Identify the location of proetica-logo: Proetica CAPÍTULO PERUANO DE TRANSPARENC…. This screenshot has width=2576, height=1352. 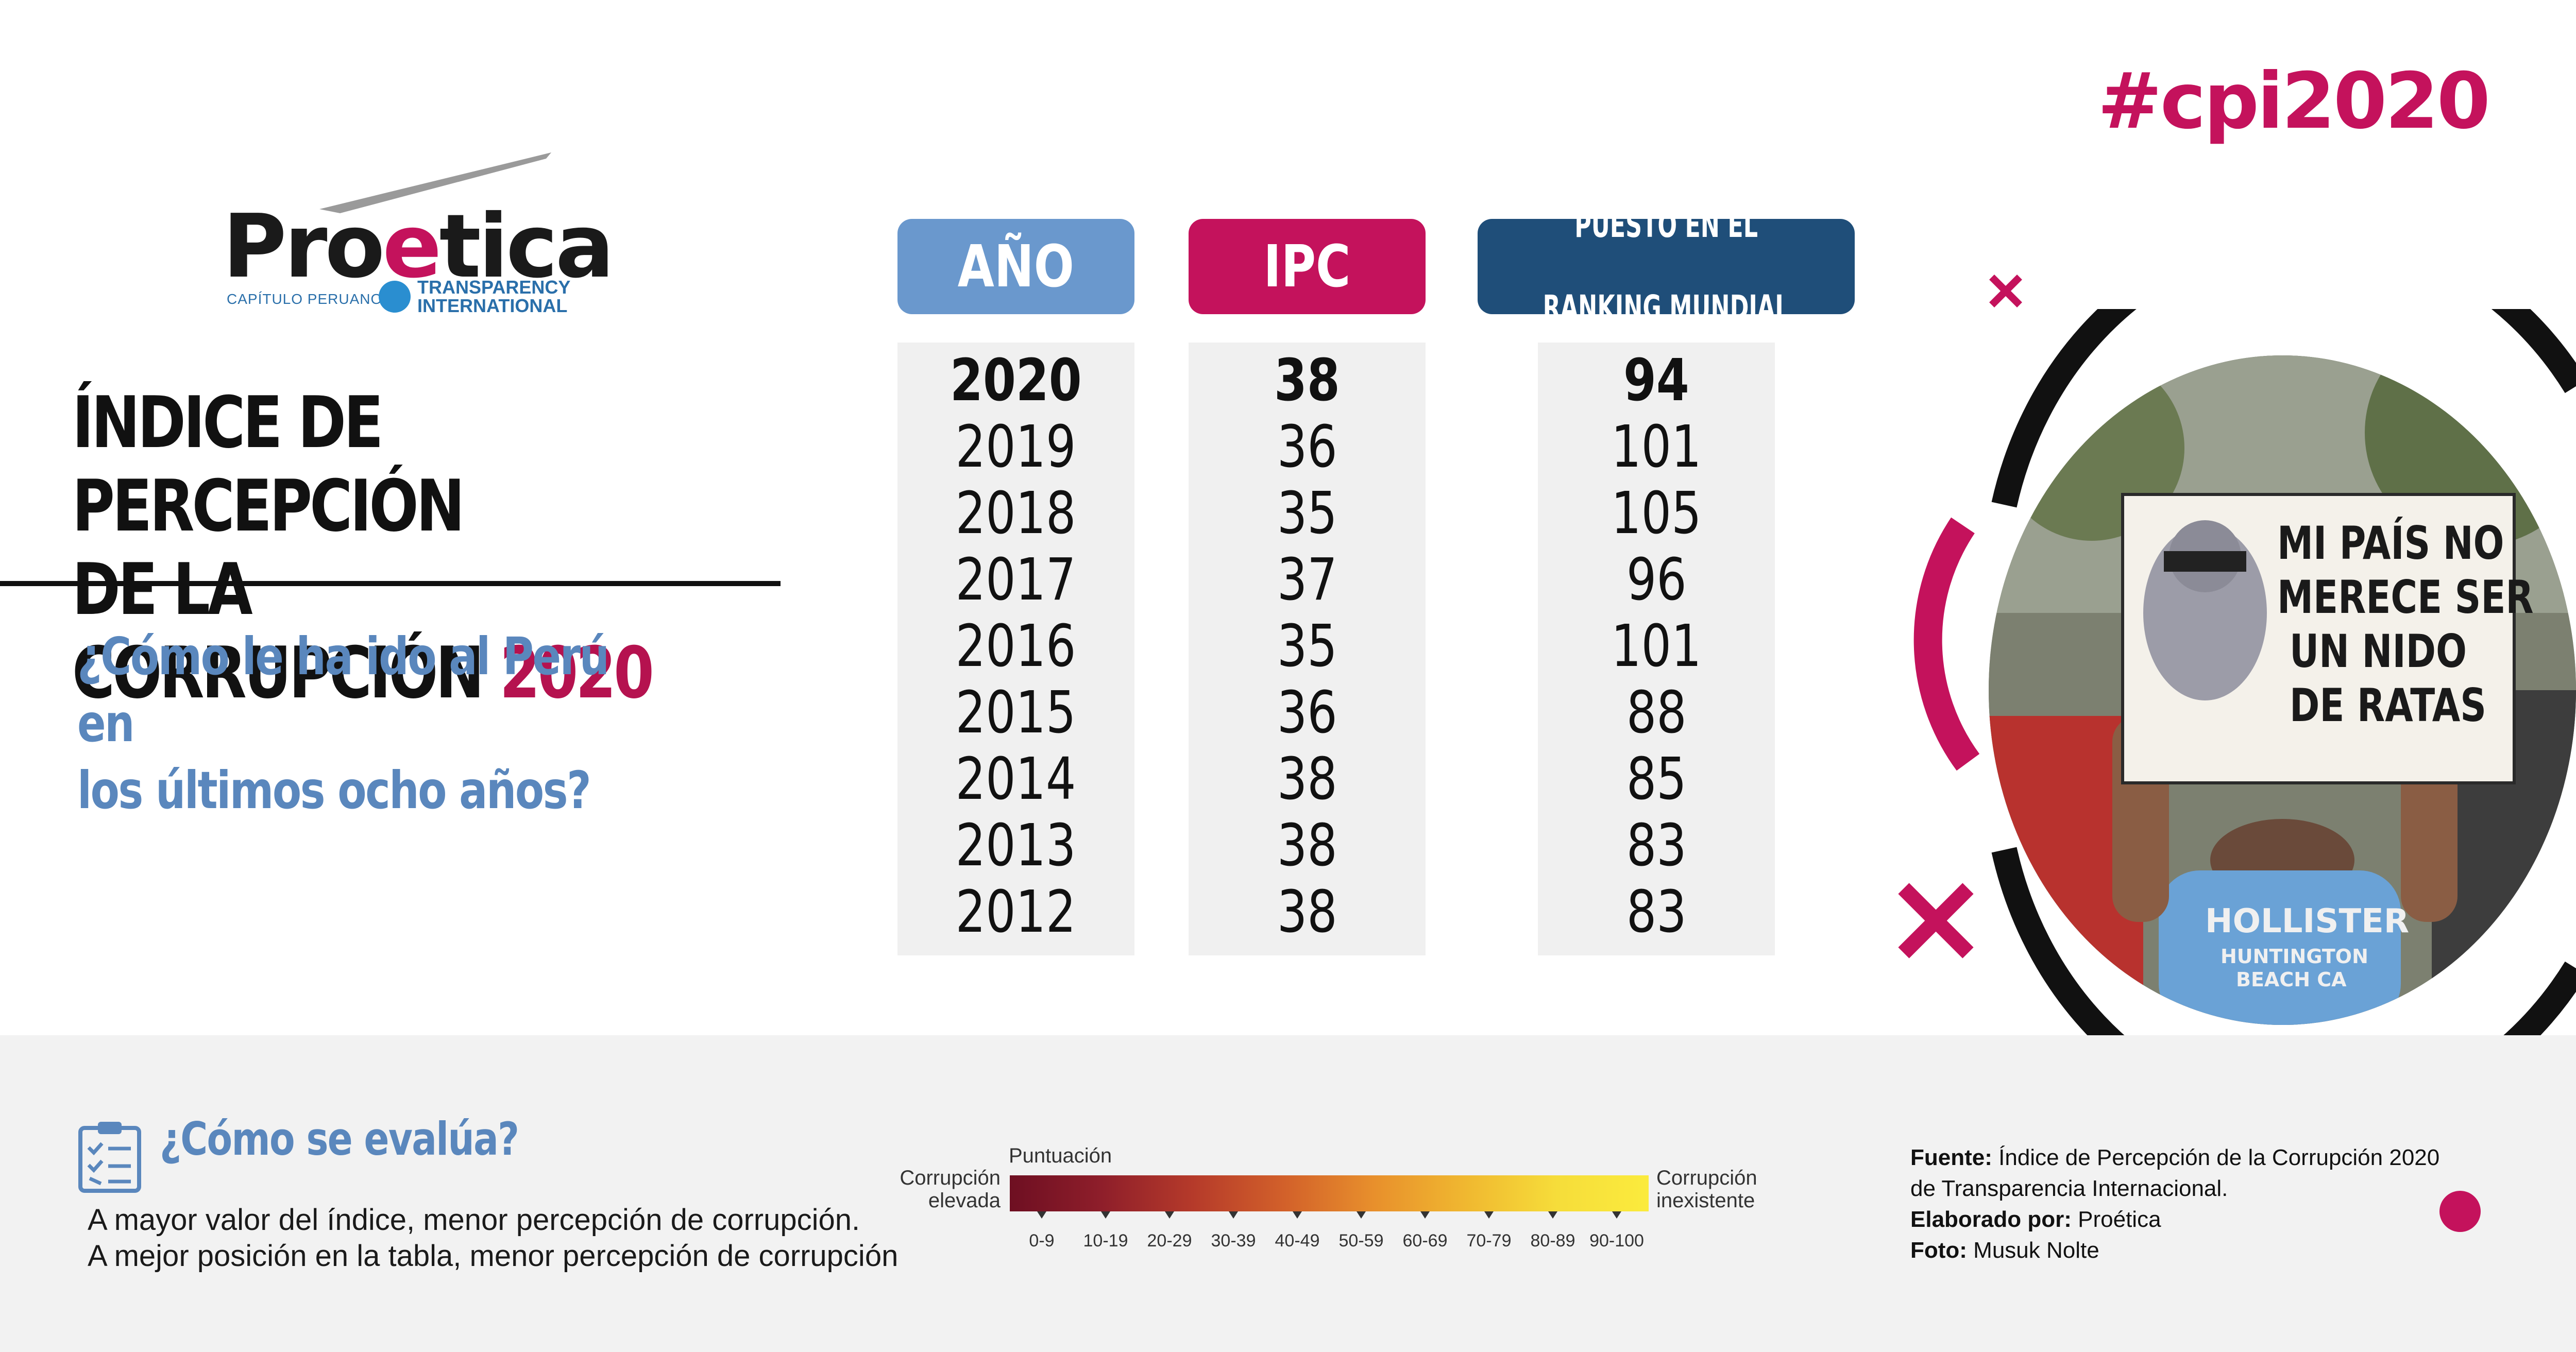
(309, 170).